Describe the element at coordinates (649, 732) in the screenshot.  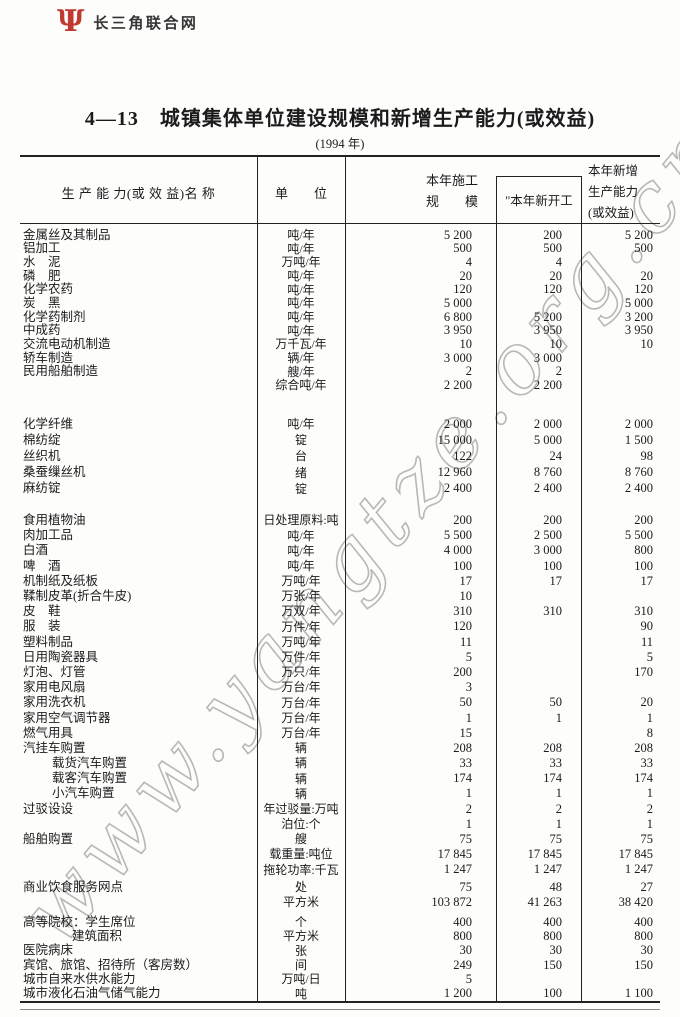
I see `cell-c5: 8` at that location.